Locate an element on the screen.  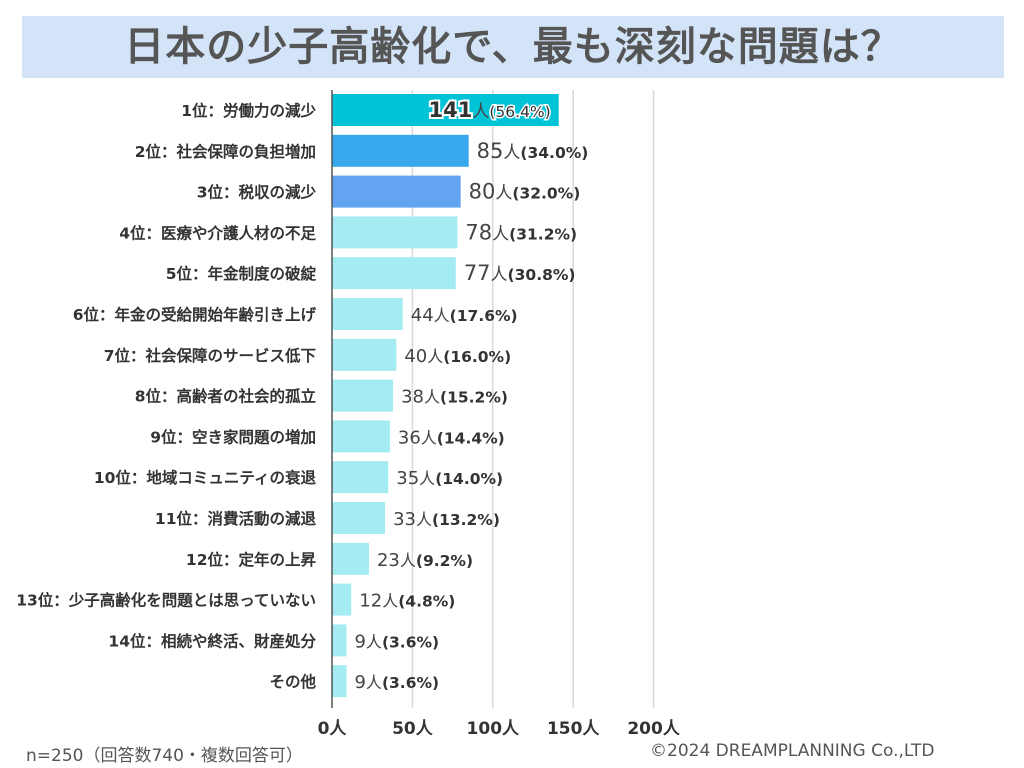
value-label: 85人(34.0%) is located at coordinates (533, 151).